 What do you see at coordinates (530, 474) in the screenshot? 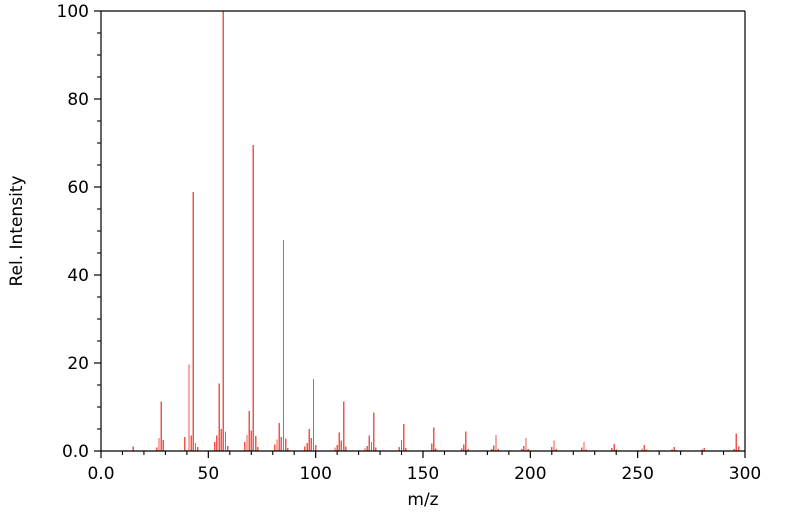
I see `x-tick-label: 200` at bounding box center [530, 474].